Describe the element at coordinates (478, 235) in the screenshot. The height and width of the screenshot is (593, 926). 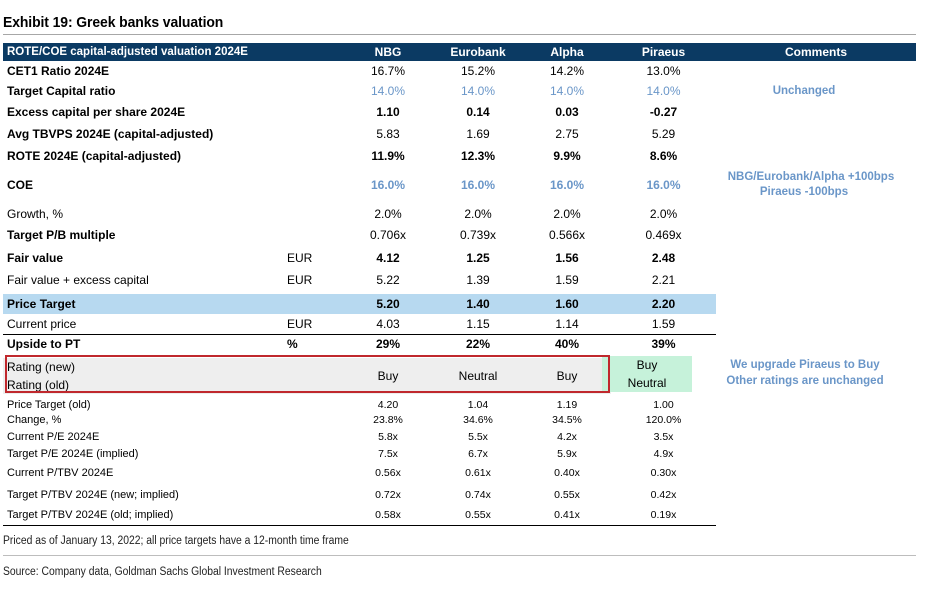
I see `cell: 0.739x` at that location.